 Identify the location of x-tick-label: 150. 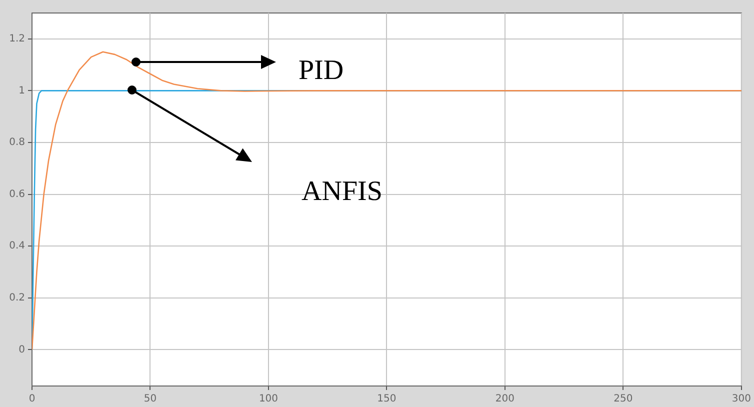
(386, 399).